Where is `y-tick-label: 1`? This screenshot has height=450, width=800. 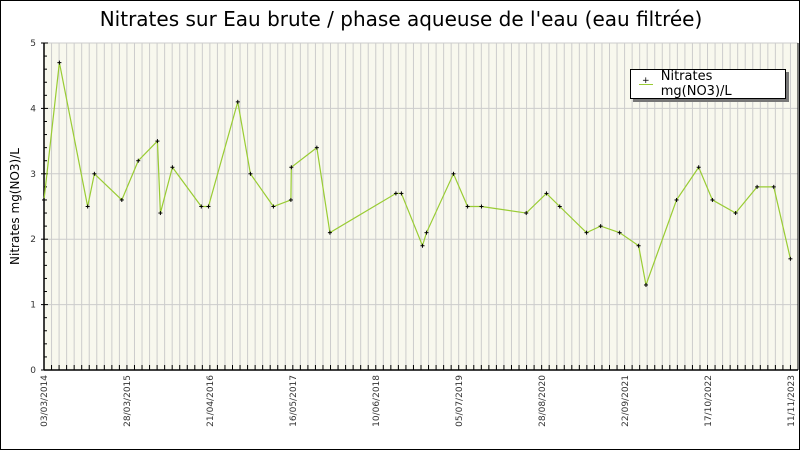 y-tick-label: 1 is located at coordinates (33, 306).